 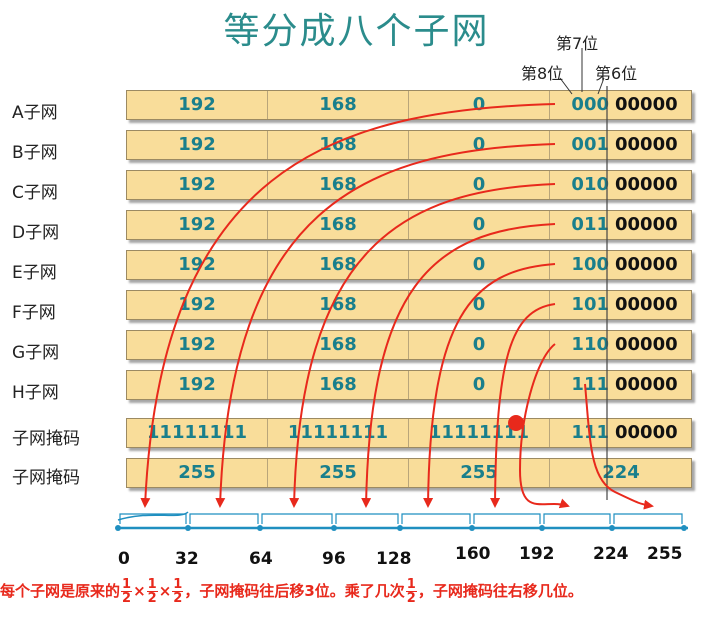 What do you see at coordinates (334, 559) in the screenshot?
I see `tick-label: 96` at bounding box center [334, 559].